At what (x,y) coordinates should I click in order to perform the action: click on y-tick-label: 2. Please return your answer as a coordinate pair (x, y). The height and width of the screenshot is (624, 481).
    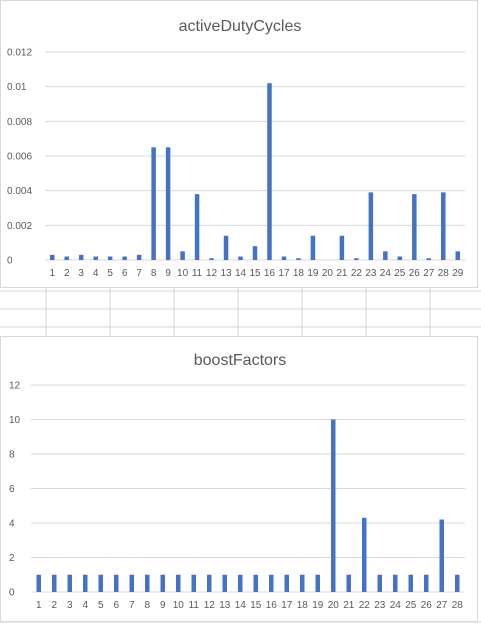
    Looking at the image, I should click on (12, 558).